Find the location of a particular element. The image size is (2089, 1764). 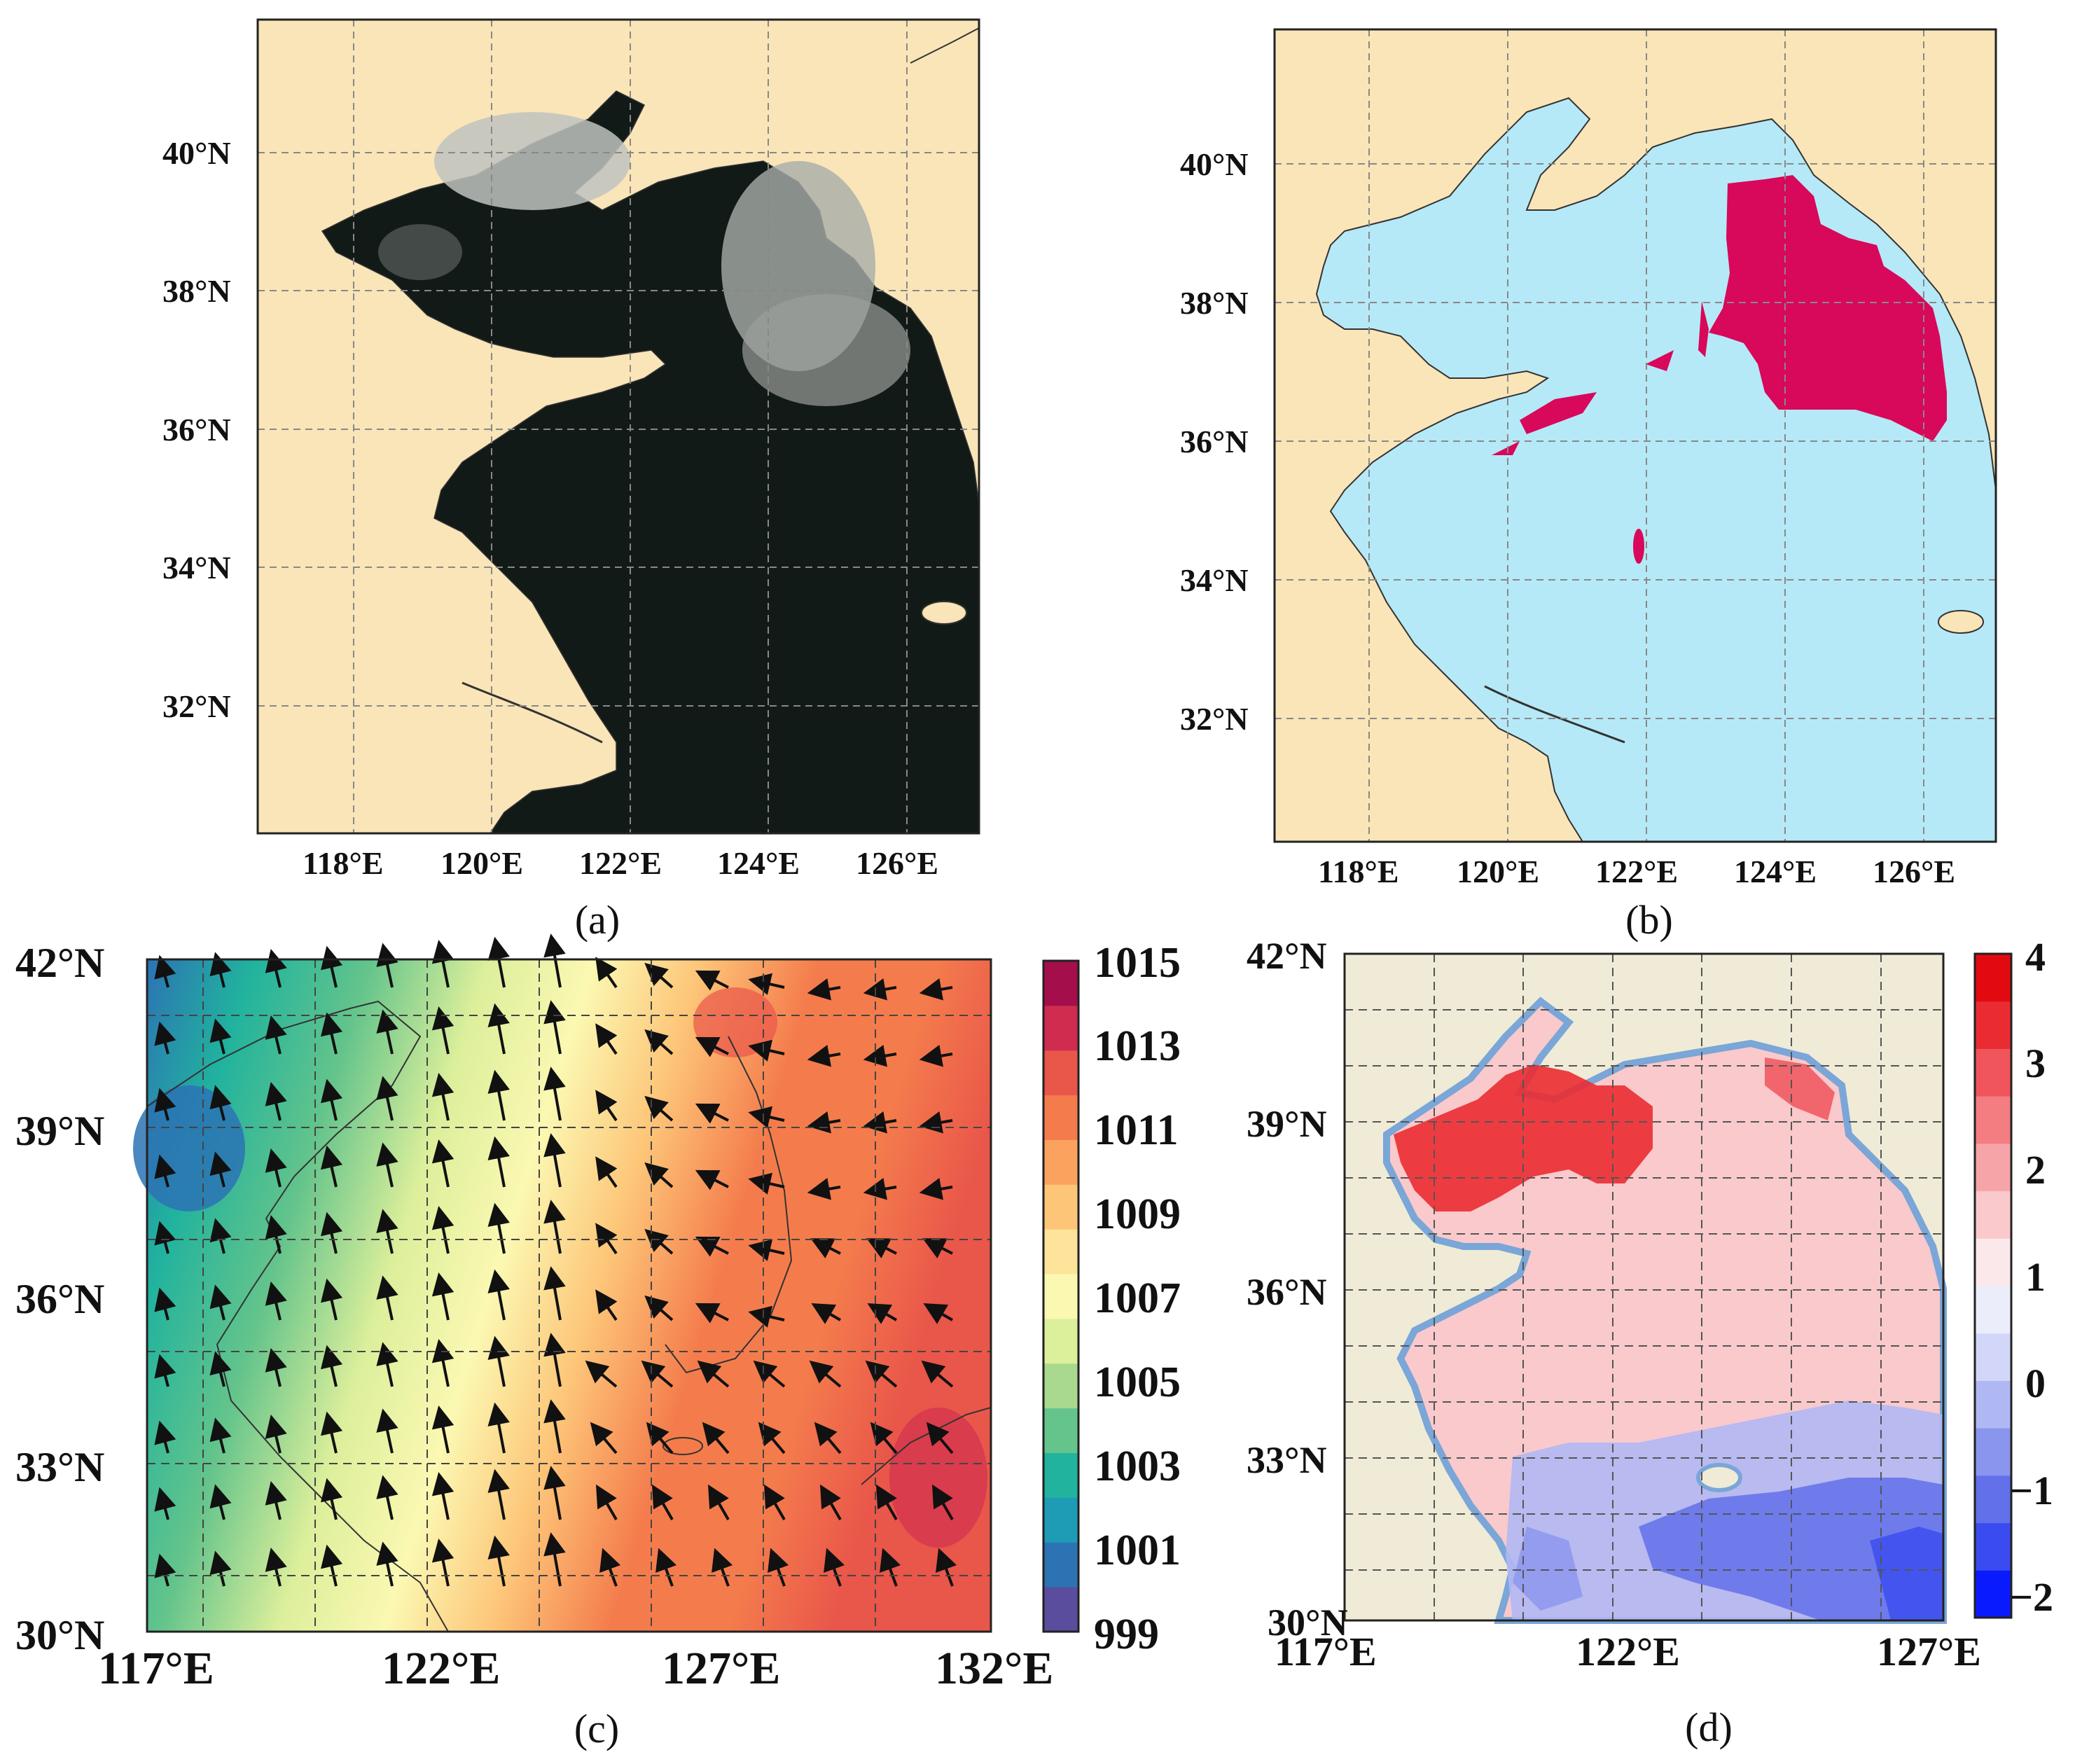

high-pressure-core is located at coordinates (938, 1478).